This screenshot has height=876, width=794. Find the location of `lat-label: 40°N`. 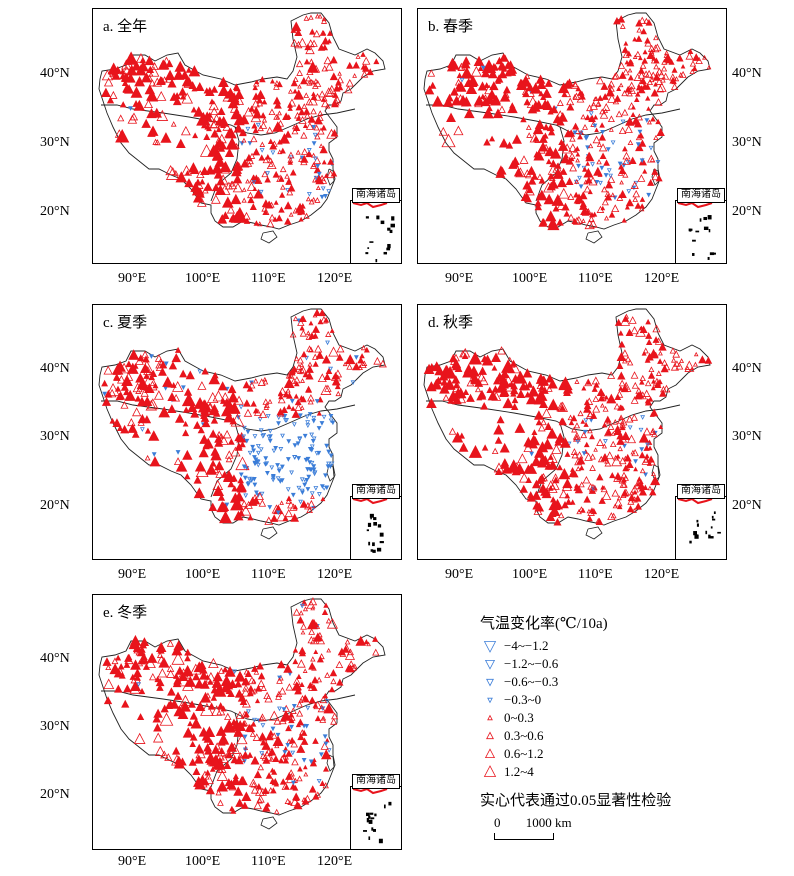

lat-label: 40°N is located at coordinates (55, 658).